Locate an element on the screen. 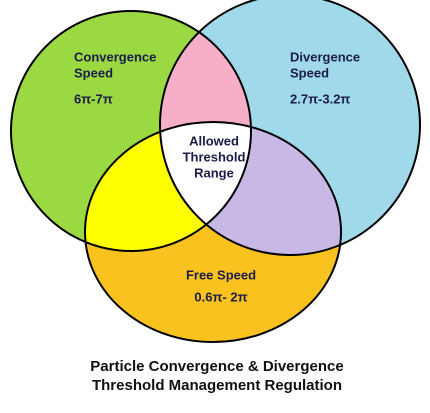  set-label: Divergence is located at coordinates (325, 56).